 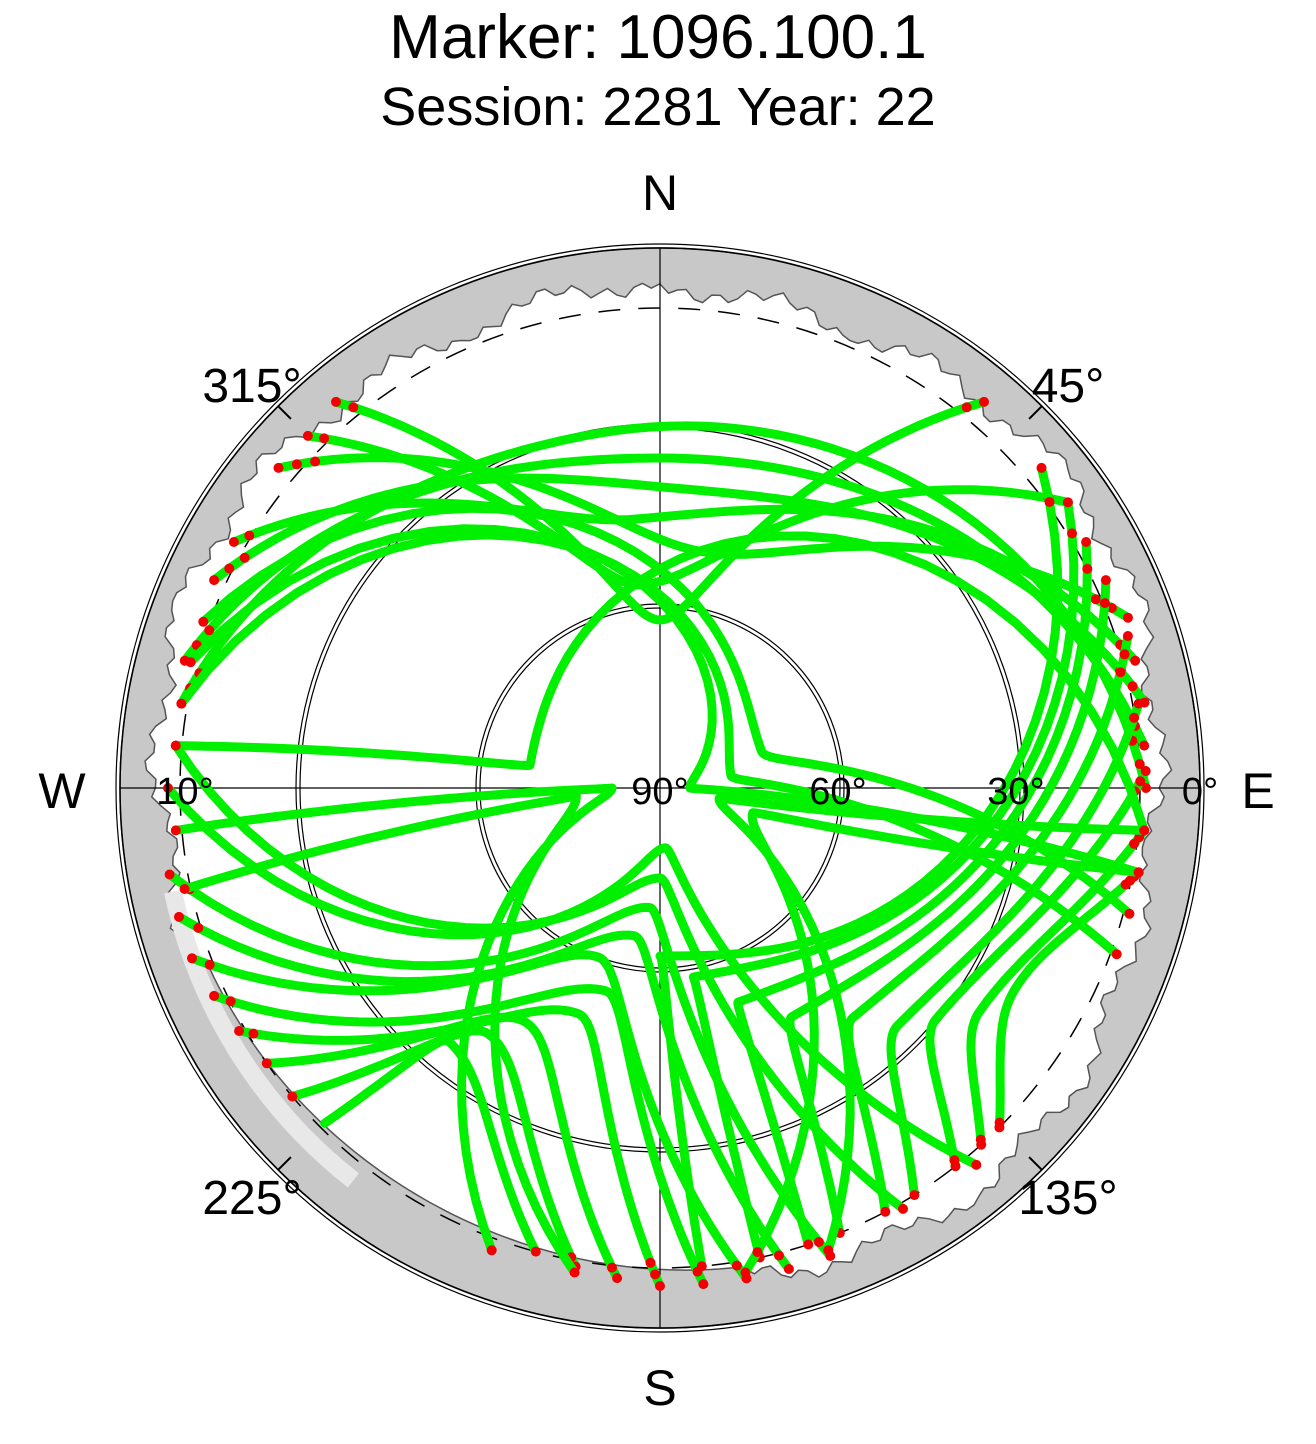 I want to click on el-label-60: 60°, so click(x=837, y=792).